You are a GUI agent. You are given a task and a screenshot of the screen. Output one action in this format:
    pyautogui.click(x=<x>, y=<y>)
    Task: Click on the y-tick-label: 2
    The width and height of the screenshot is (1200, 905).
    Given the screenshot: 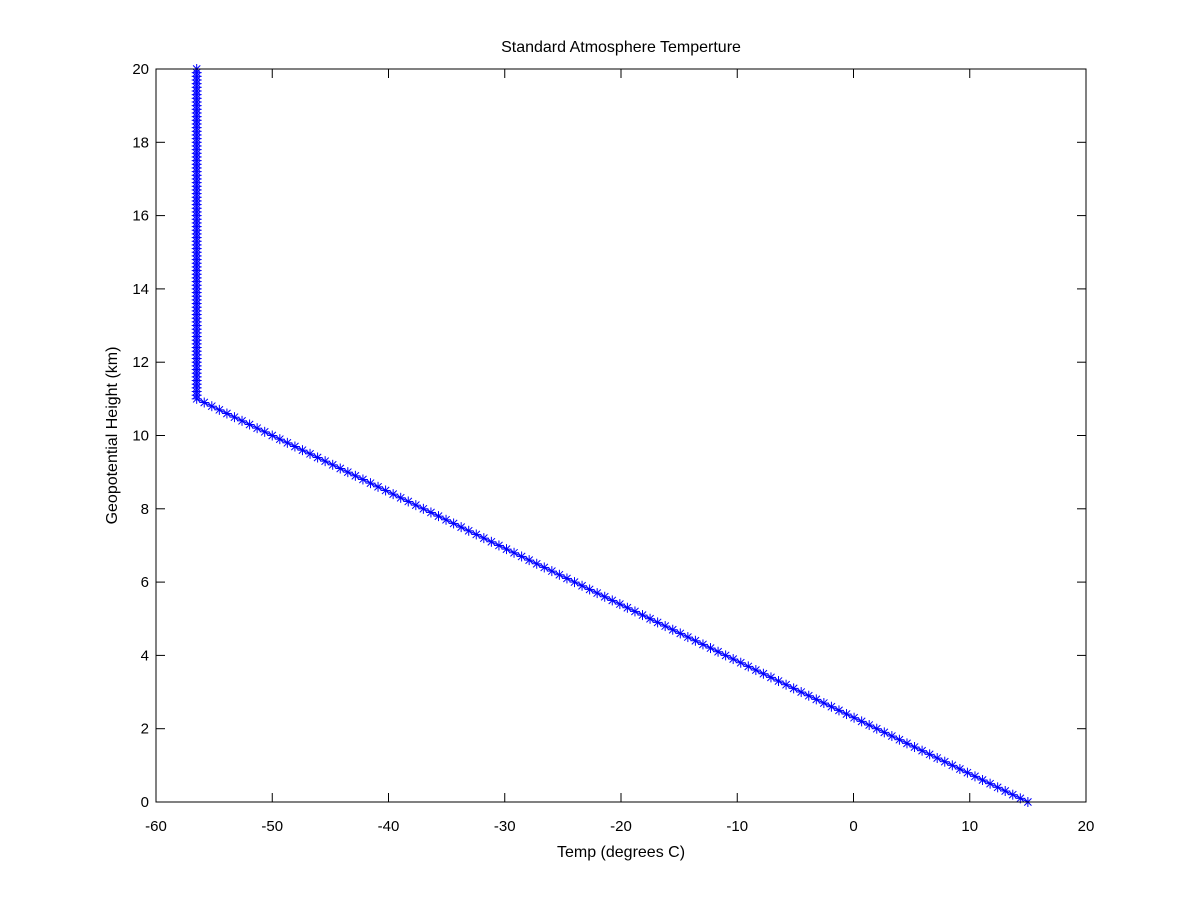 What is the action you would take?
    pyautogui.click(x=145, y=729)
    